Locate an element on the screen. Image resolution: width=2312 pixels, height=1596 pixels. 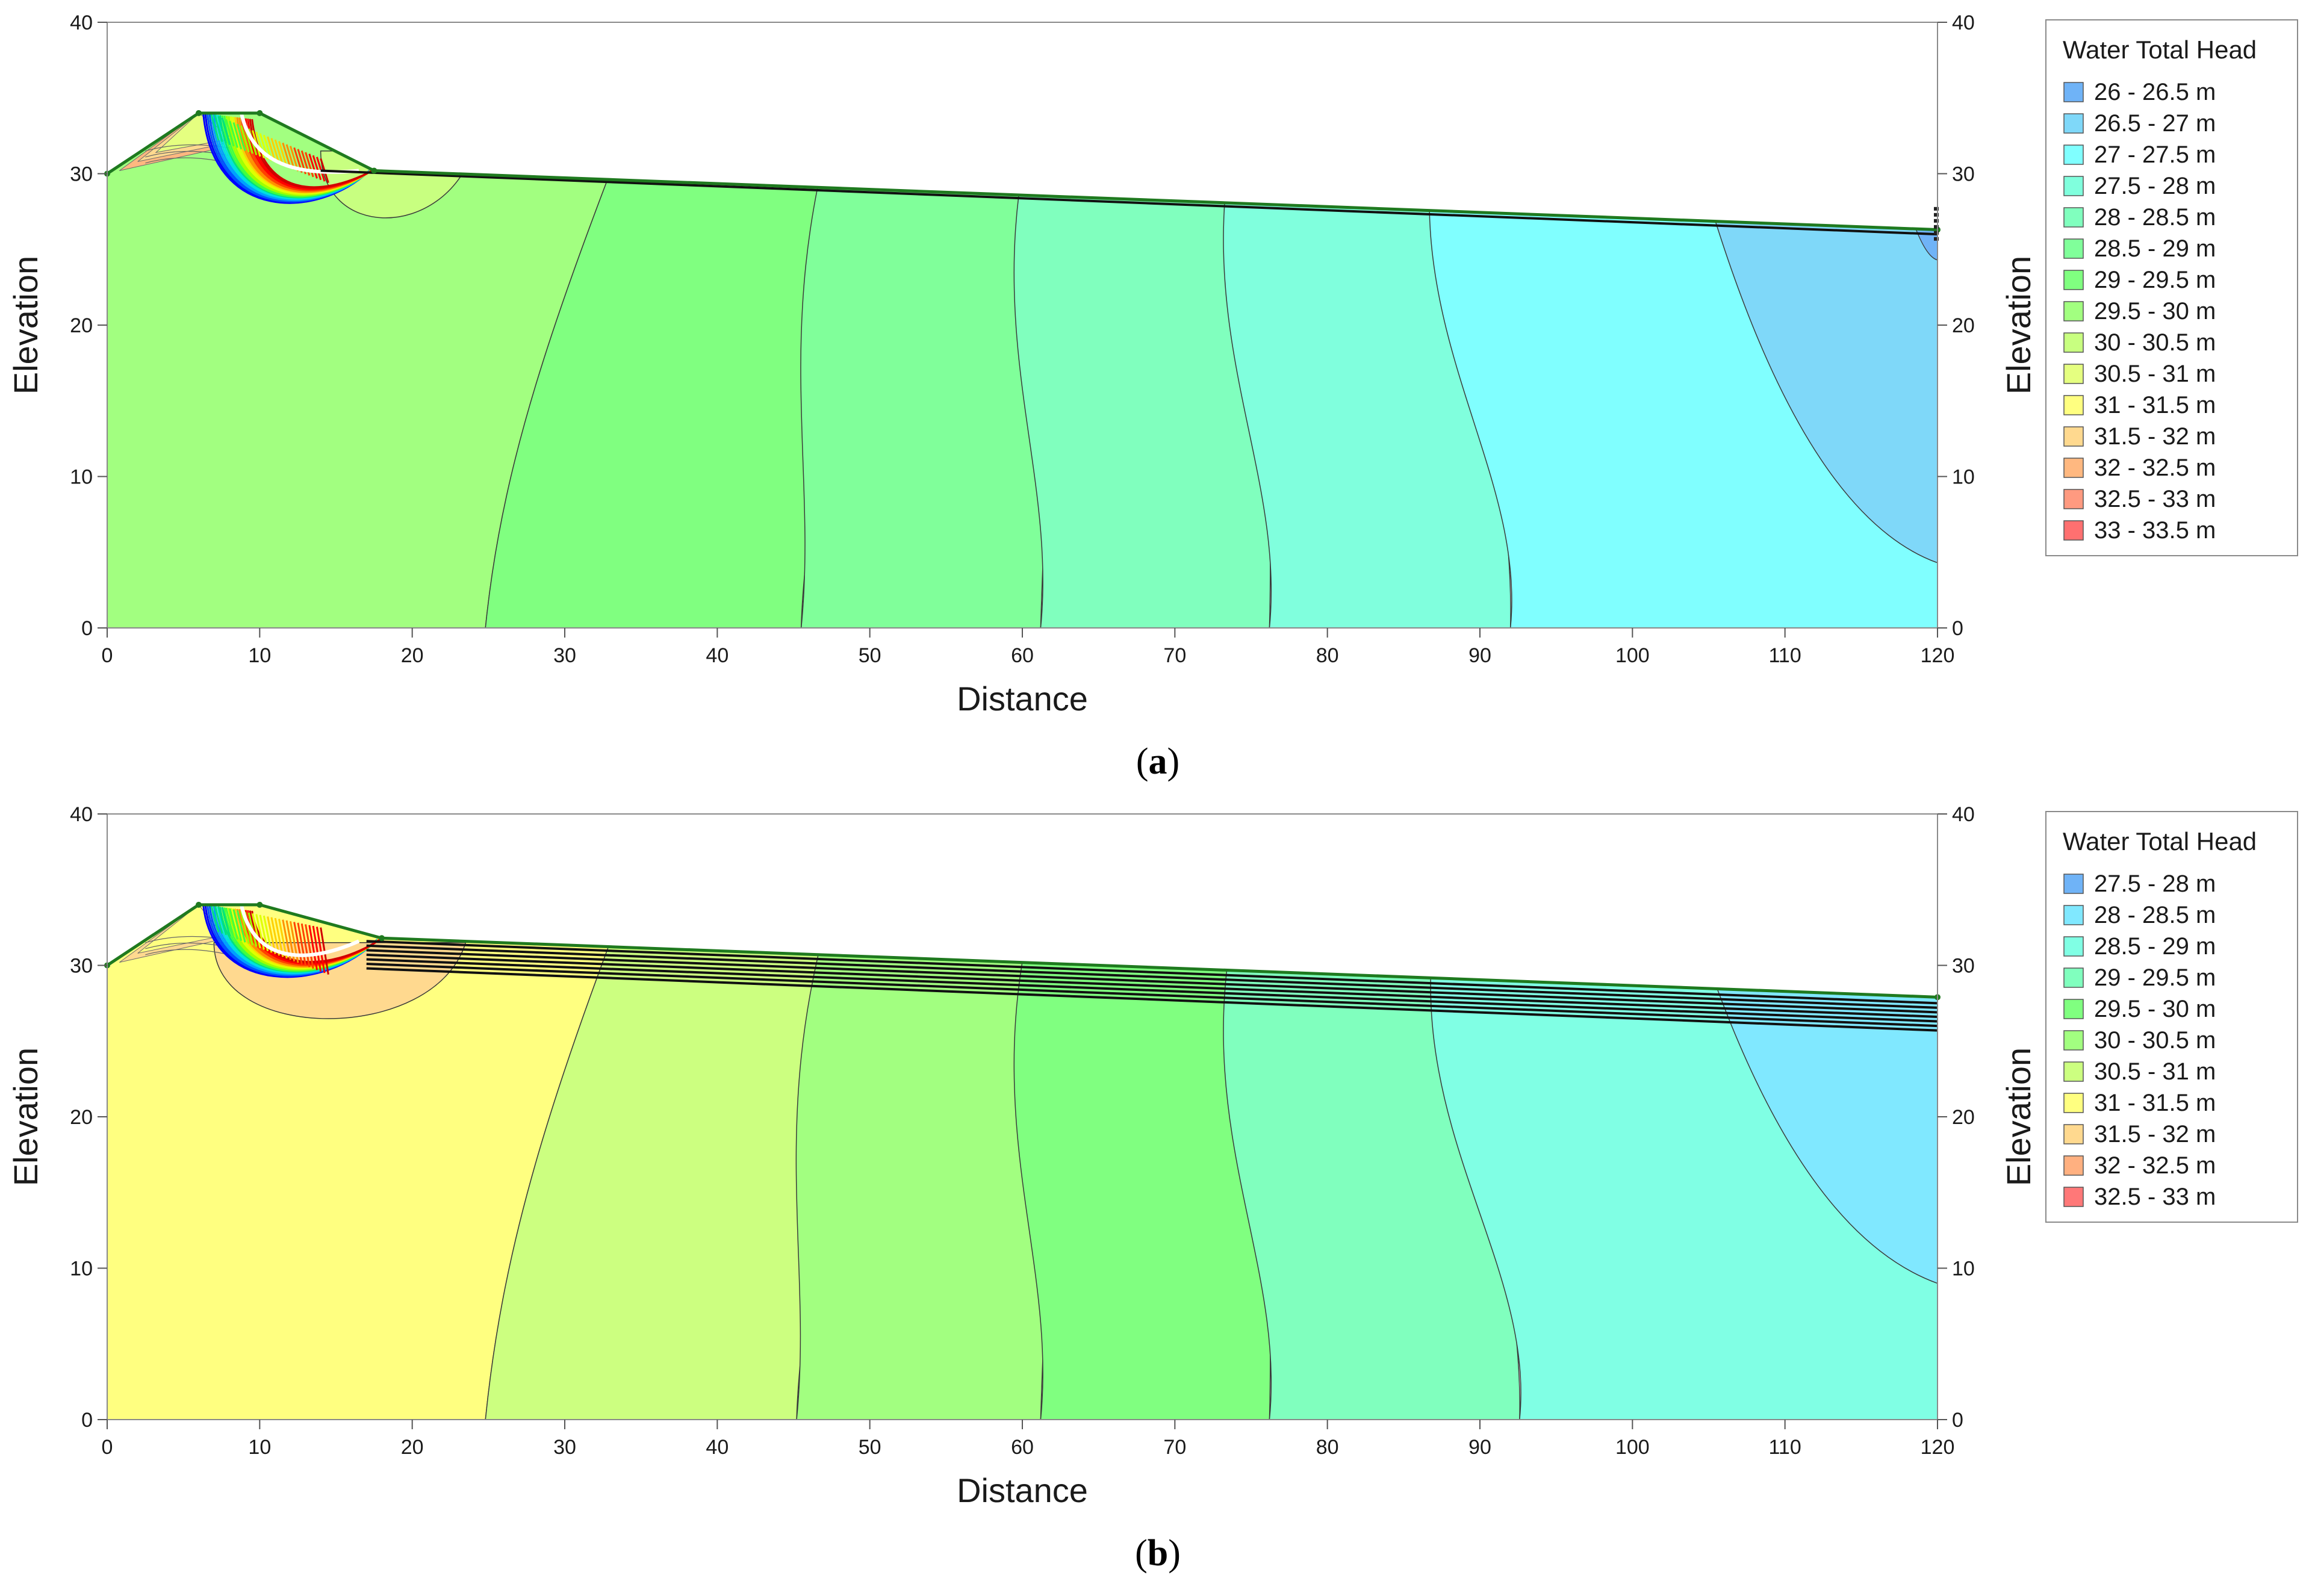
x-tick-label: 60 is located at coordinates (1022, 1447).